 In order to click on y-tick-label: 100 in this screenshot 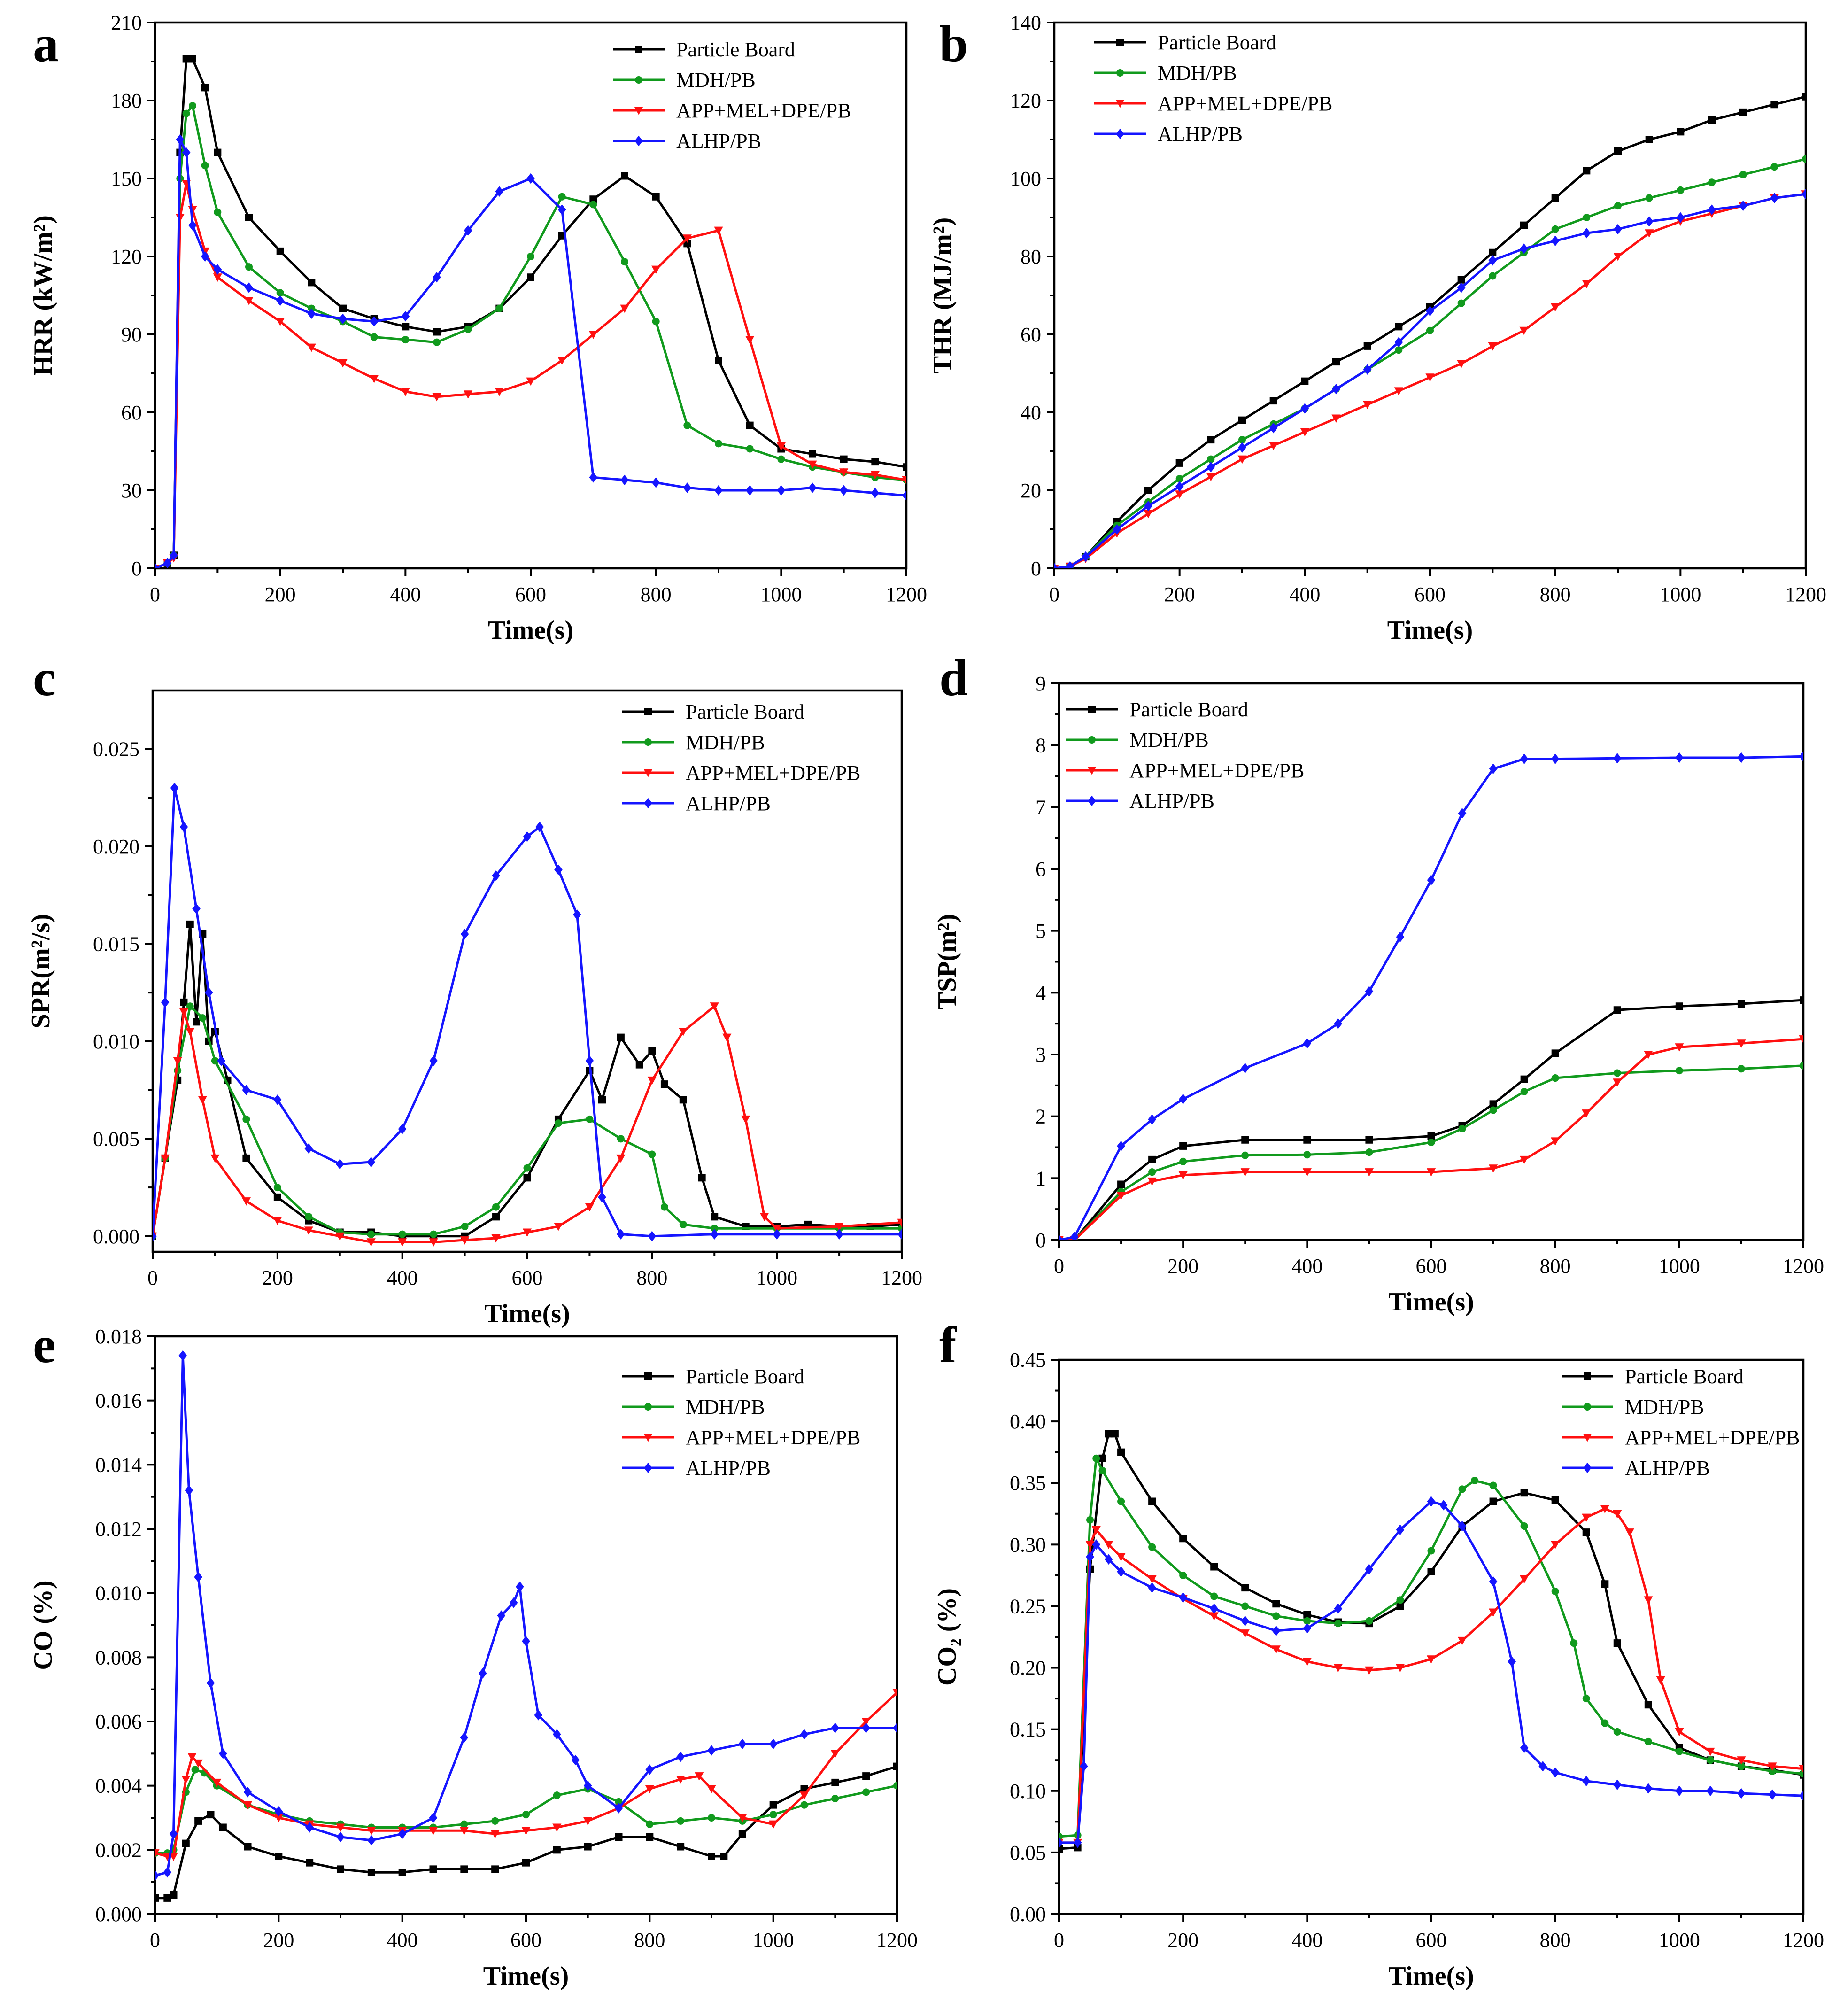, I will do `click(1025, 178)`.